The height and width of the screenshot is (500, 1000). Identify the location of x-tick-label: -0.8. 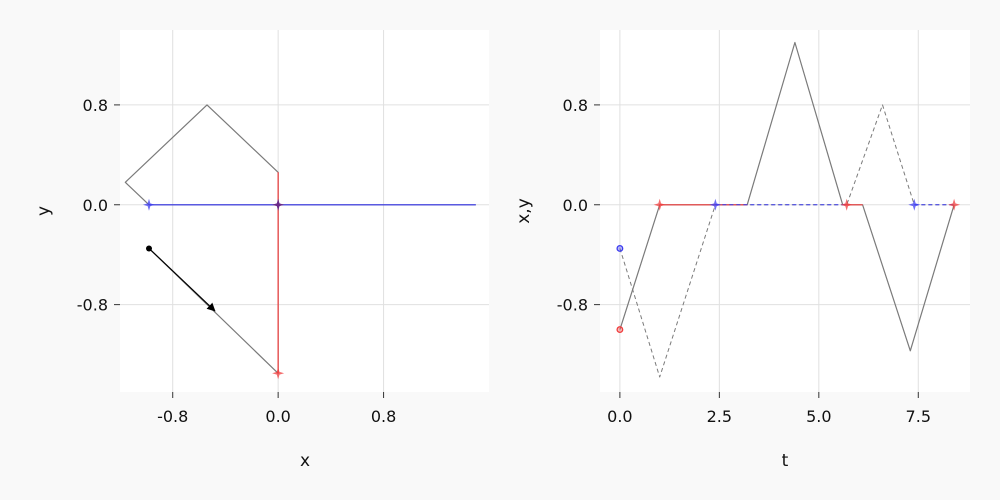
(172, 416).